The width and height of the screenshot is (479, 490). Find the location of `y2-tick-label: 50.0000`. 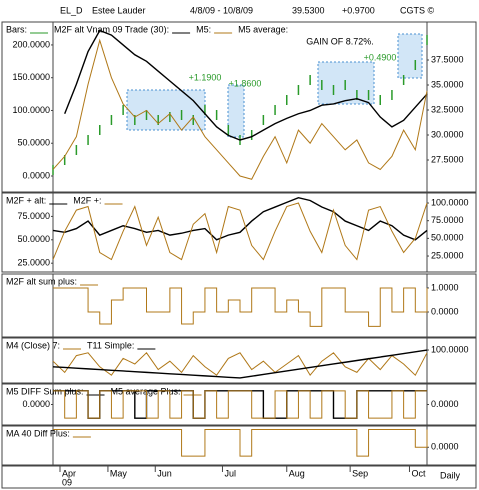

y2-tick-label: 50.0000 is located at coordinates (447, 238).